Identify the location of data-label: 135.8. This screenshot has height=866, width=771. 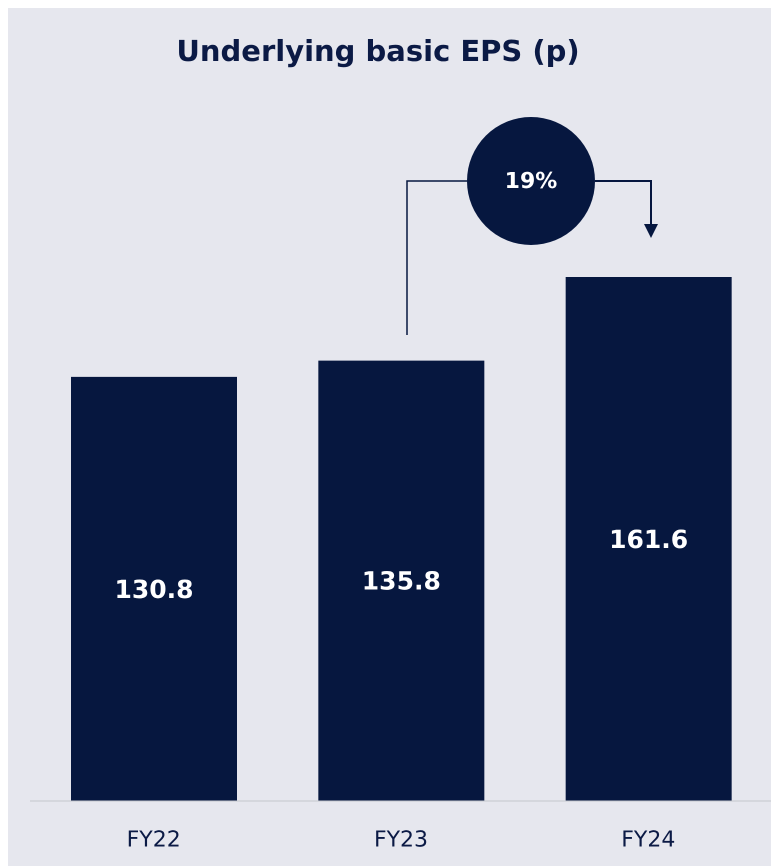
(401, 581).